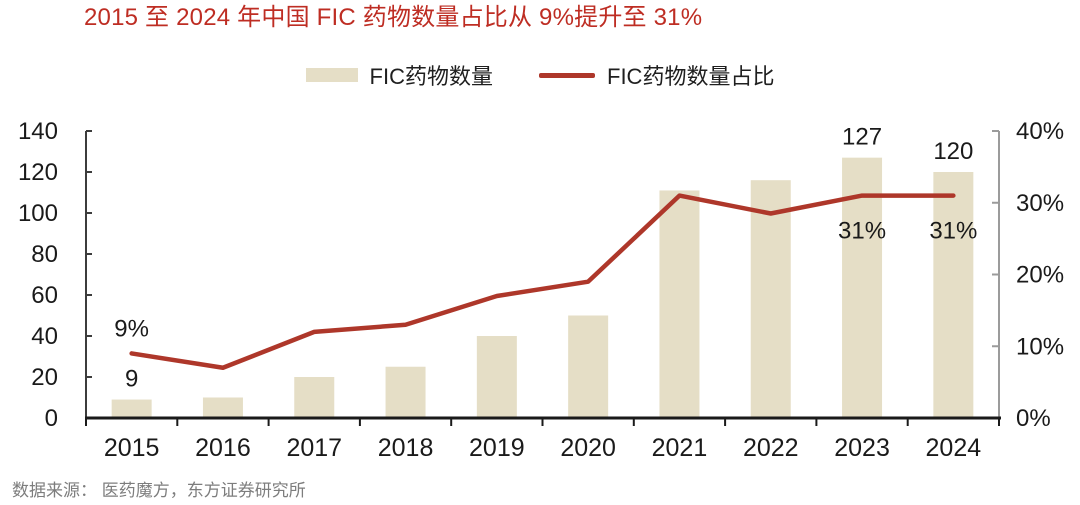 This screenshot has width=1080, height=505. I want to click on x-tick-label-2022: 2022, so click(771, 448).